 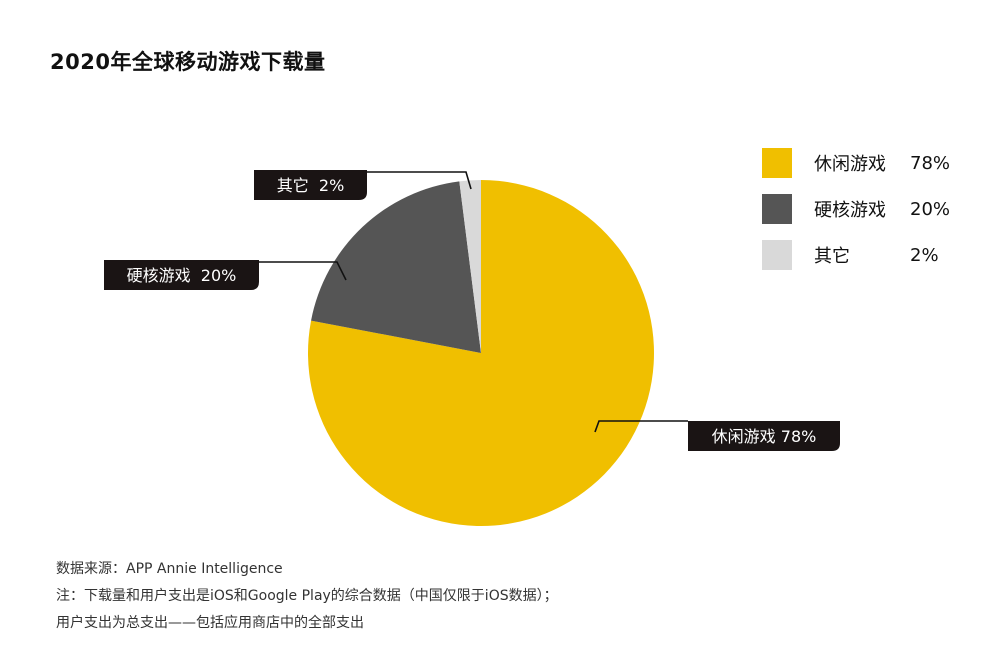 I want to click on callout-other: 其它 2%, so click(x=363, y=185).